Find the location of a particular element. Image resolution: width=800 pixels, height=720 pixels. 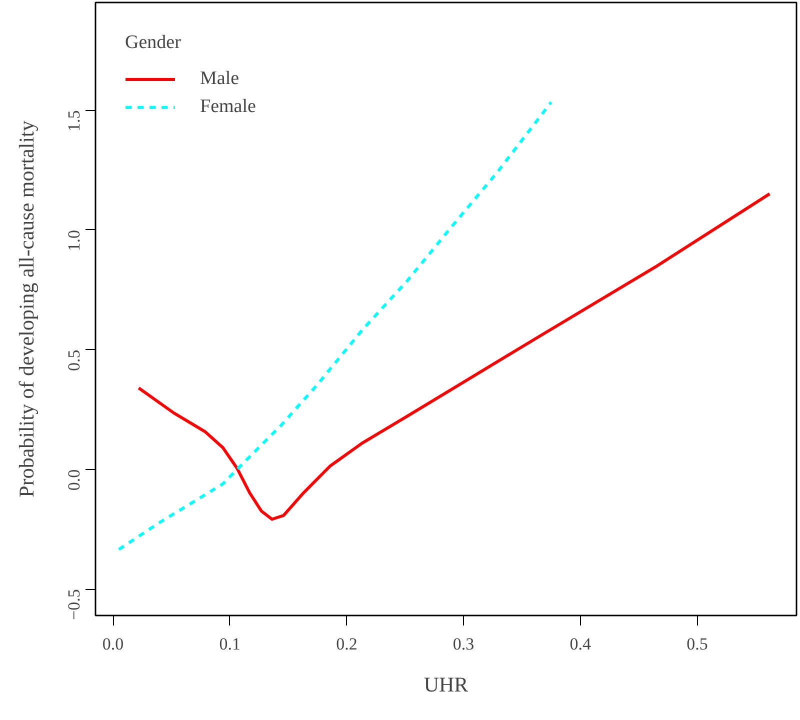

x-axis-title: UHR is located at coordinates (446, 684).